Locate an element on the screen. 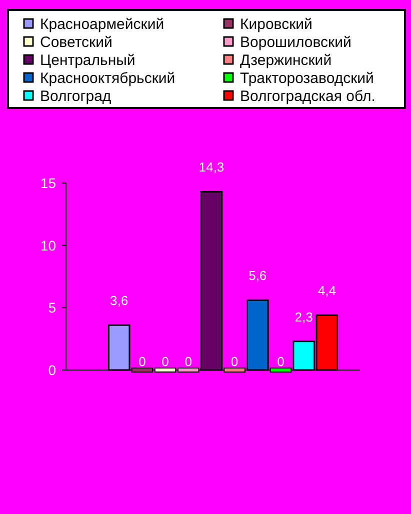 This screenshot has width=411, height=514. y-tick-label: 15 is located at coordinates (48, 183).